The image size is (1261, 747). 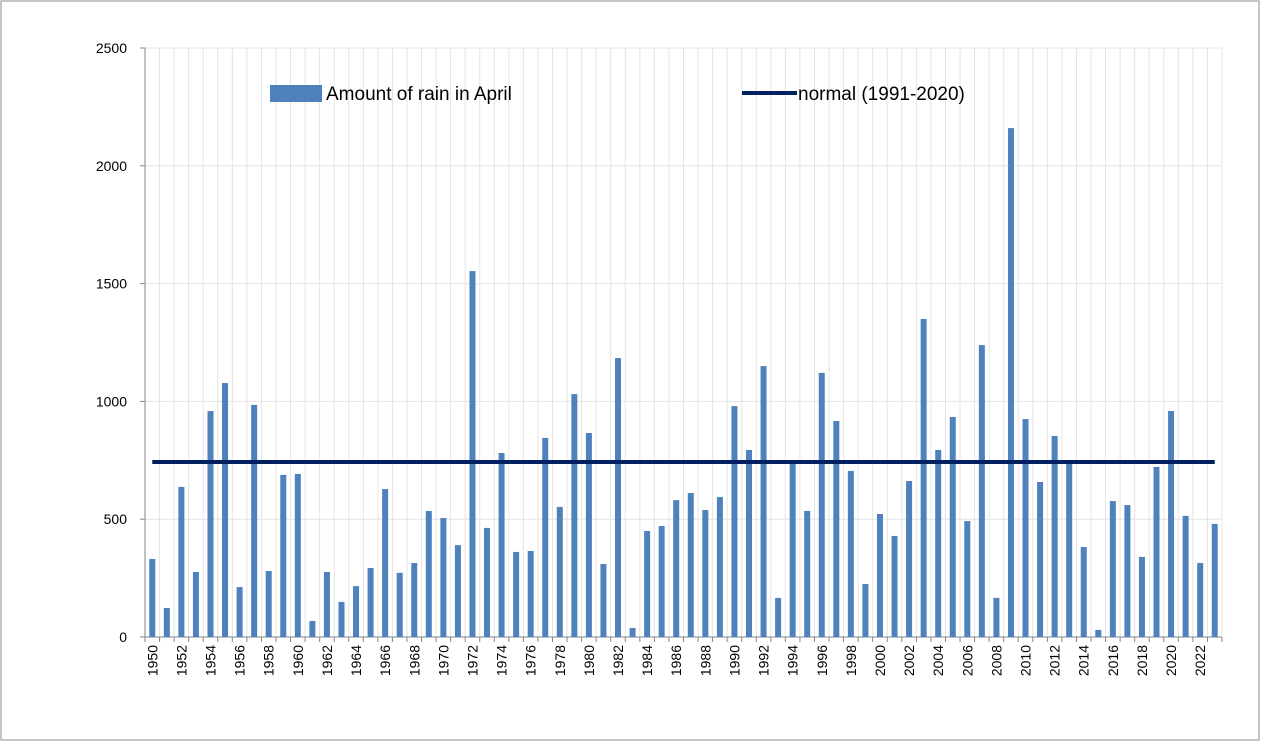 I want to click on x-tick-label: 1976, so click(x=531, y=660).